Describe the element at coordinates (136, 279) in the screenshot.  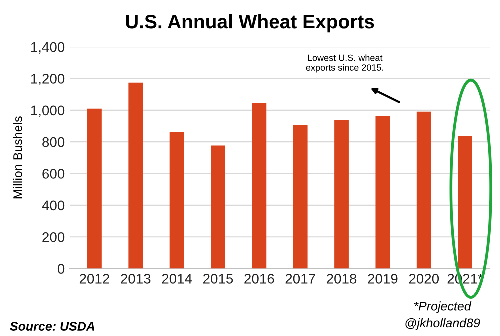
I see `x-tick-label: 2013` at that location.